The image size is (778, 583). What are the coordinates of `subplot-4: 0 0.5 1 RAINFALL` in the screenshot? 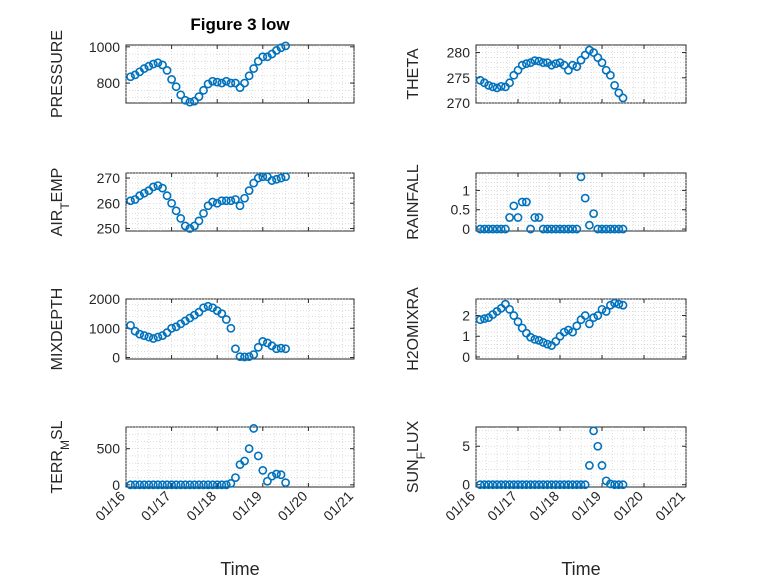 It's located at (546, 202).